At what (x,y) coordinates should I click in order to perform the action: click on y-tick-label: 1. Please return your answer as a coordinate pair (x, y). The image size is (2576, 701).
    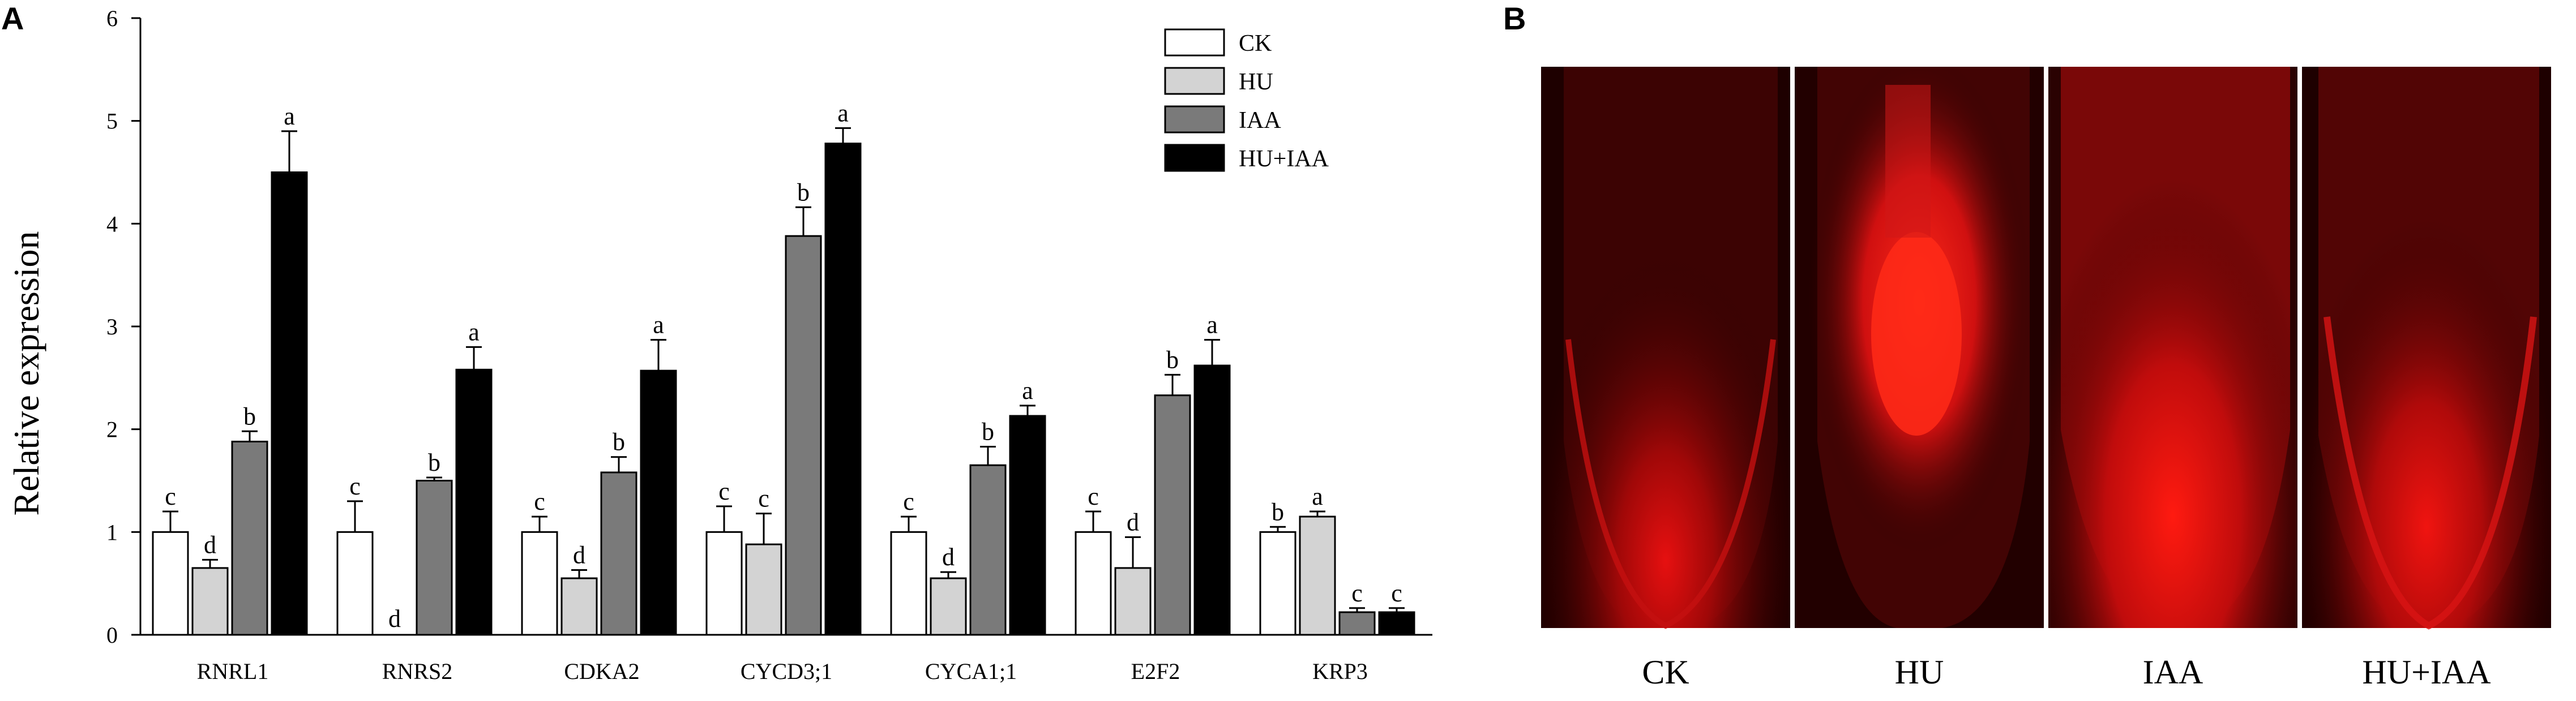
    Looking at the image, I should click on (112, 532).